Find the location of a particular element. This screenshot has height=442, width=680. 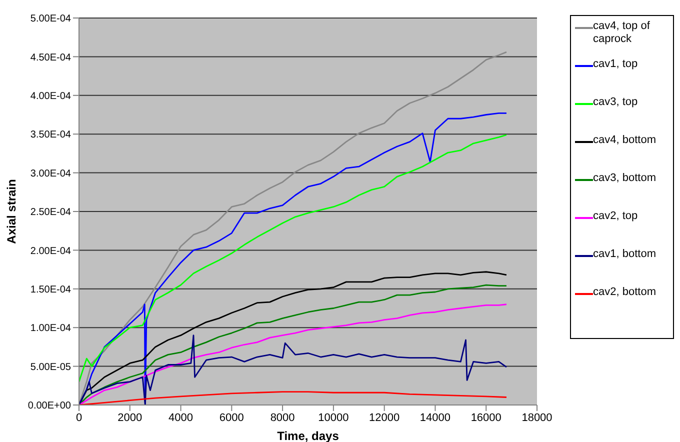

y-tick-label: 4.00E-04 is located at coordinates (51, 96).